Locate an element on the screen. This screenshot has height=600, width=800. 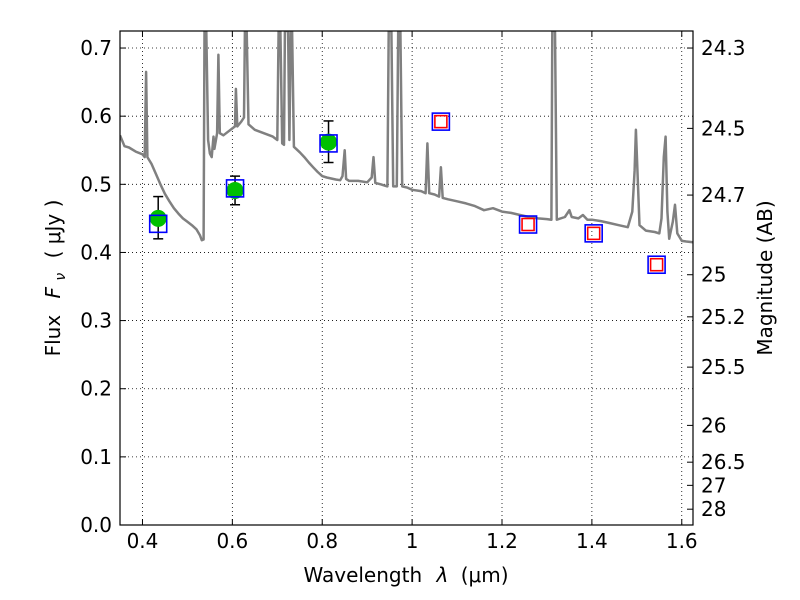
y2-tick-label: 24.7 is located at coordinates (723, 195).